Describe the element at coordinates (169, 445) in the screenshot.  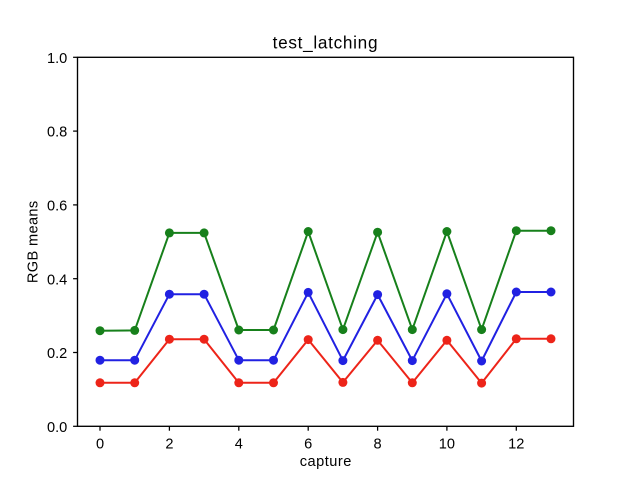
I see `svg-text: 2` at that location.